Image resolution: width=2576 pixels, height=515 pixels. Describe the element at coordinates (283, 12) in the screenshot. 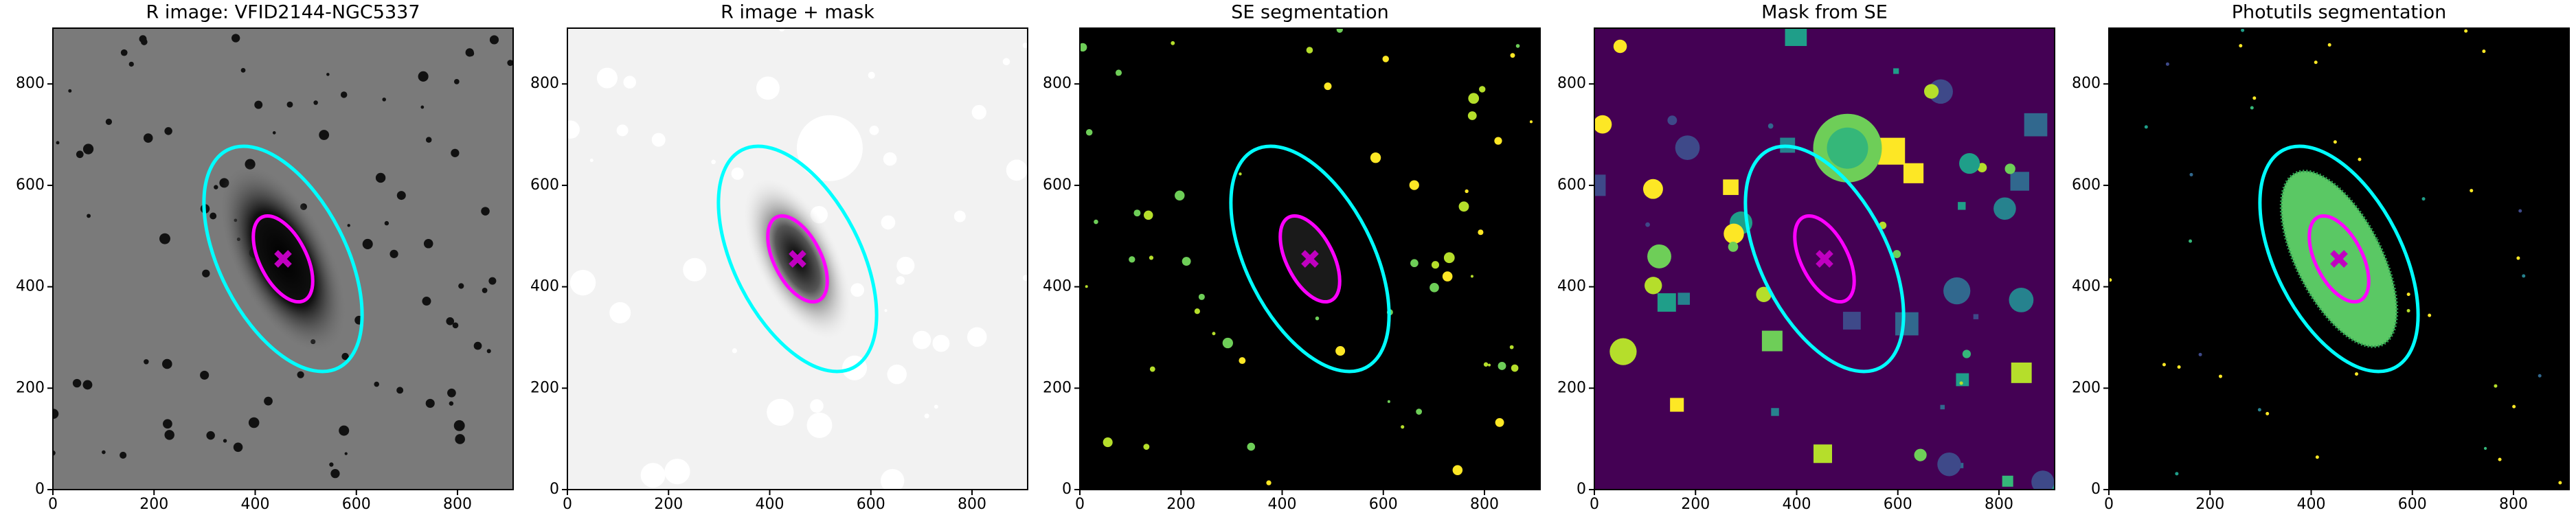

I see `panel-title: R image: VFID2144-NGC5337` at that location.